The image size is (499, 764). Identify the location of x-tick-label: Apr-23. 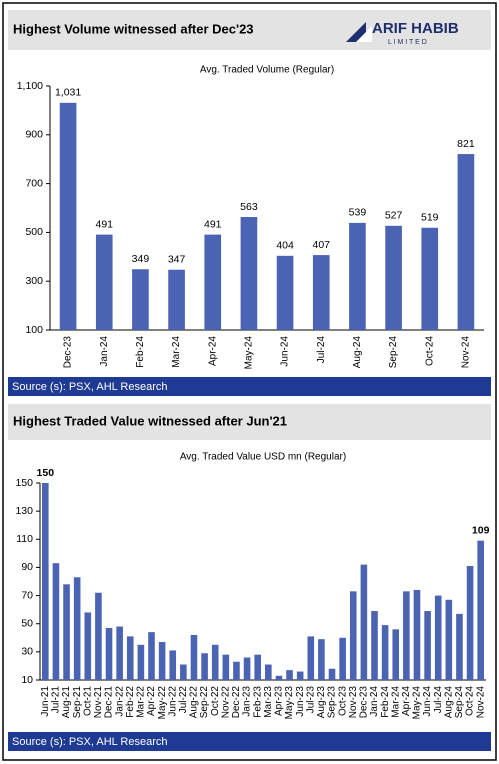
(279, 701).